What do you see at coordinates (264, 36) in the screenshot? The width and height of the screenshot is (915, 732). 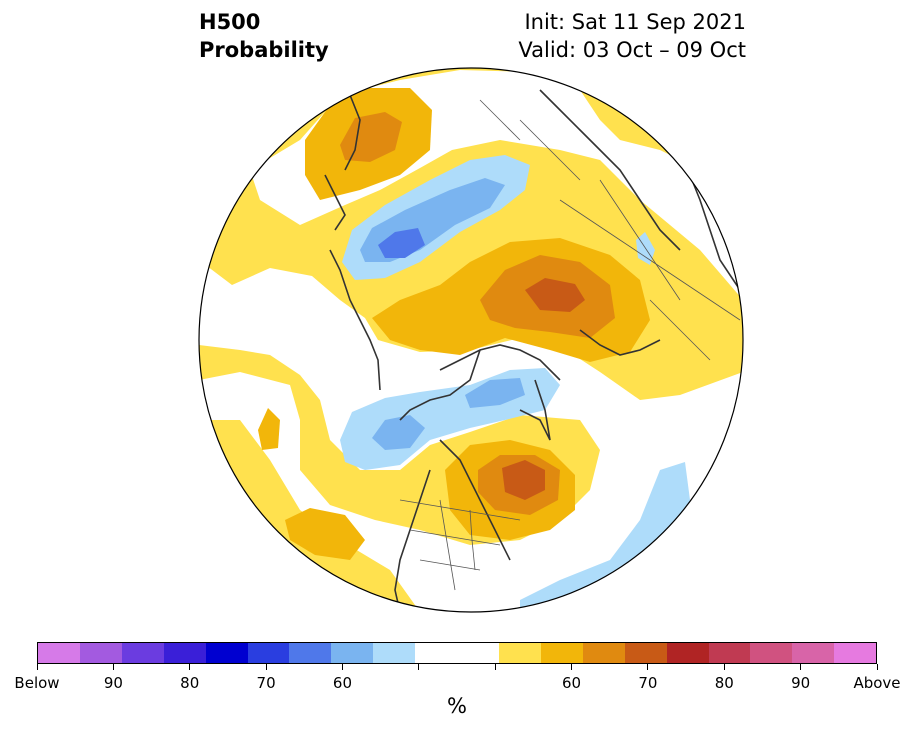 I see `map-title: H500 Probability` at bounding box center [264, 36].